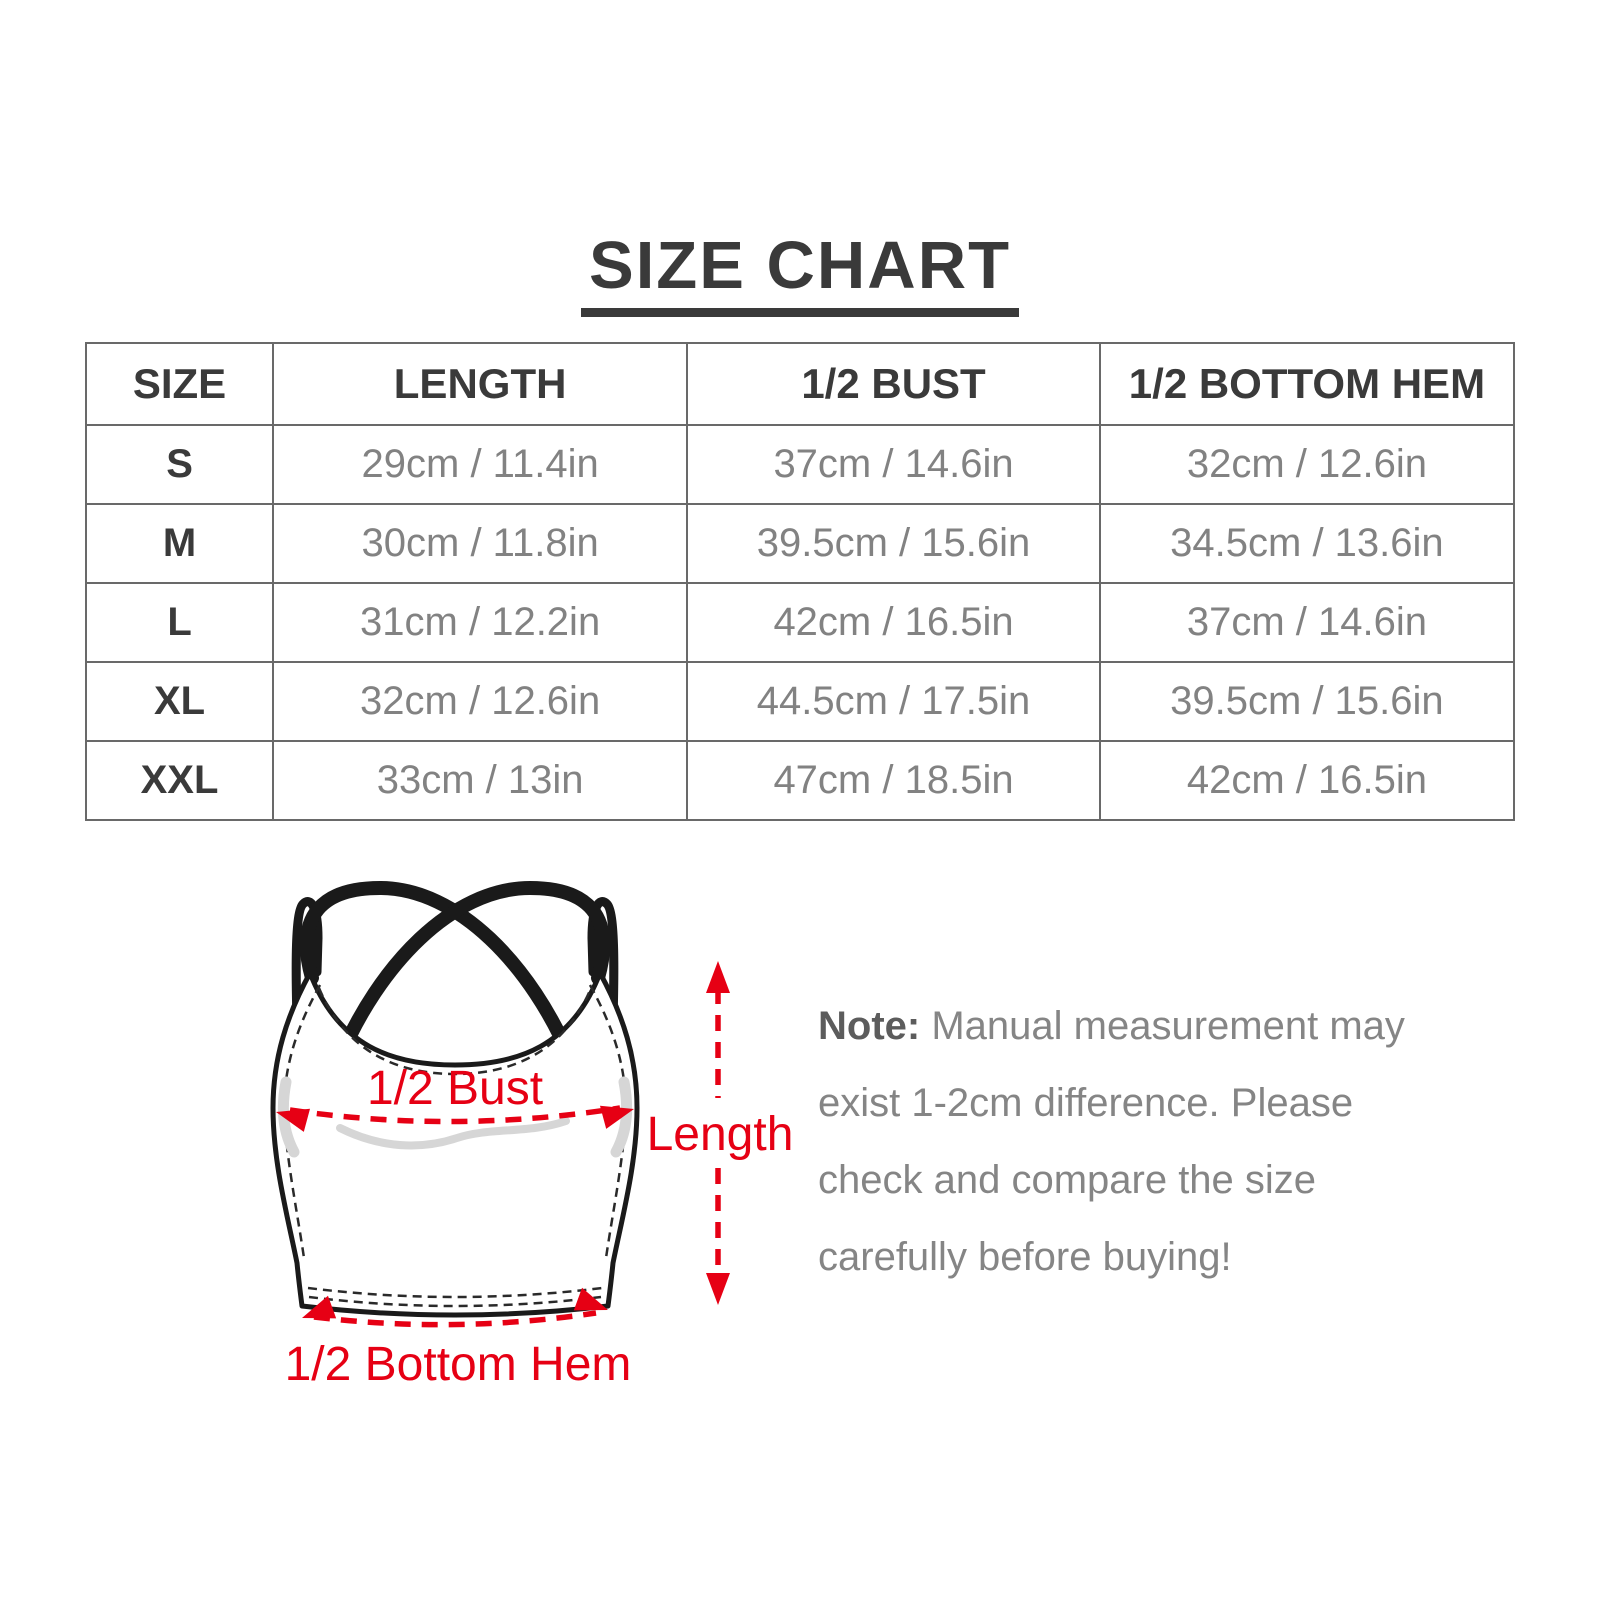 The width and height of the screenshot is (1600, 1600). What do you see at coordinates (1307, 701) in the screenshot?
I see `hem-cell: 39.5cm / 15.6in` at bounding box center [1307, 701].